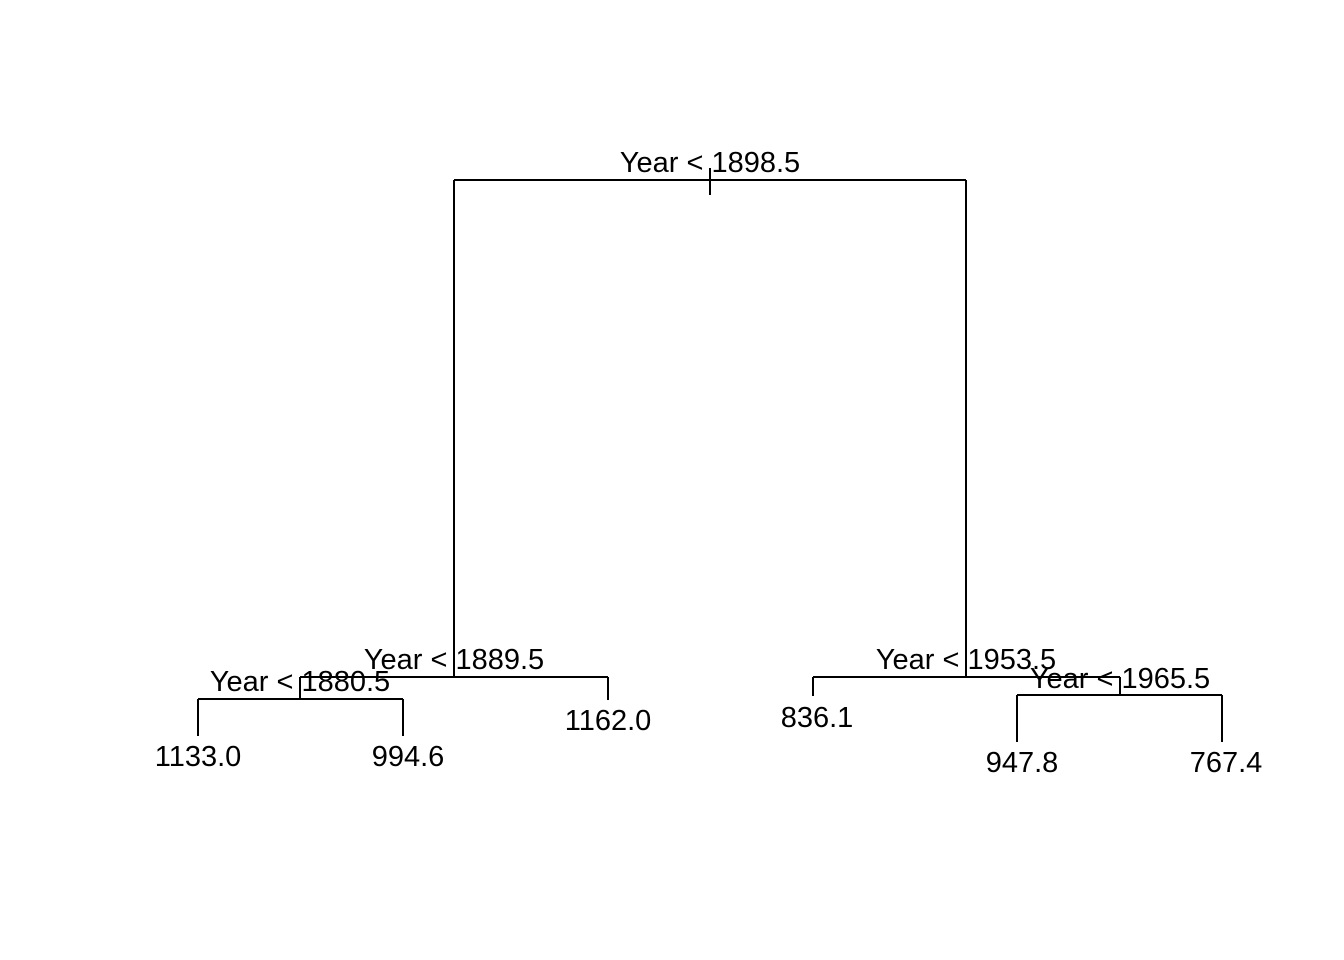  Describe the element at coordinates (300, 682) in the screenshot. I see `left-left-split-label: Year < 1880.5` at that location.